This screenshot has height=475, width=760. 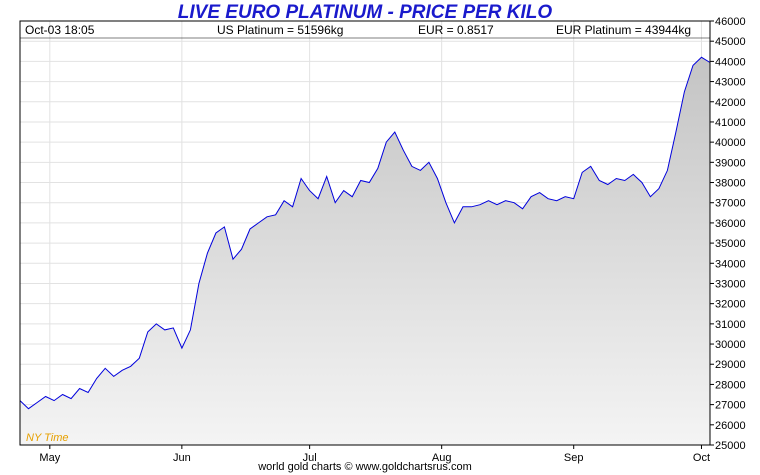 What do you see at coordinates (730, 143) in the screenshot?
I see `y-tick-label: 40000` at bounding box center [730, 143].